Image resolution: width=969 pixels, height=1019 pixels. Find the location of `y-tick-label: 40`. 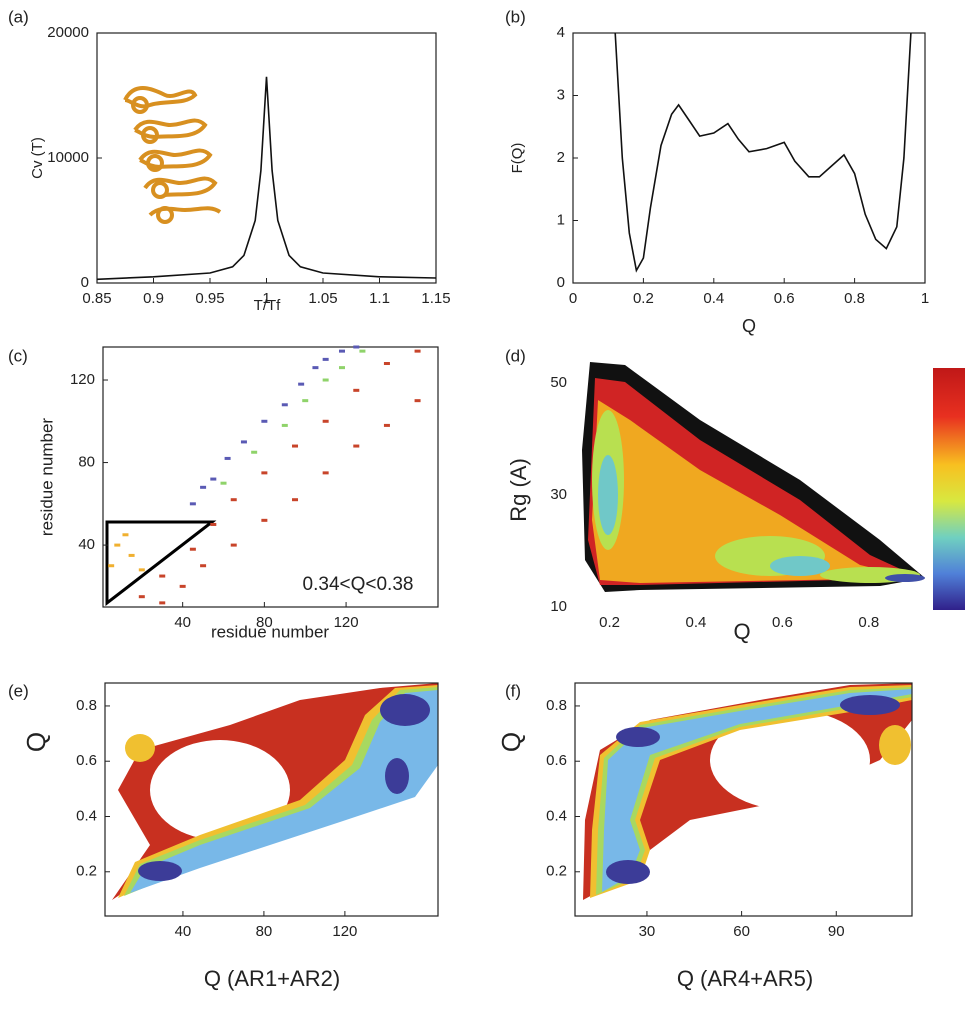

y-tick-label: 40 is located at coordinates (86, 544).